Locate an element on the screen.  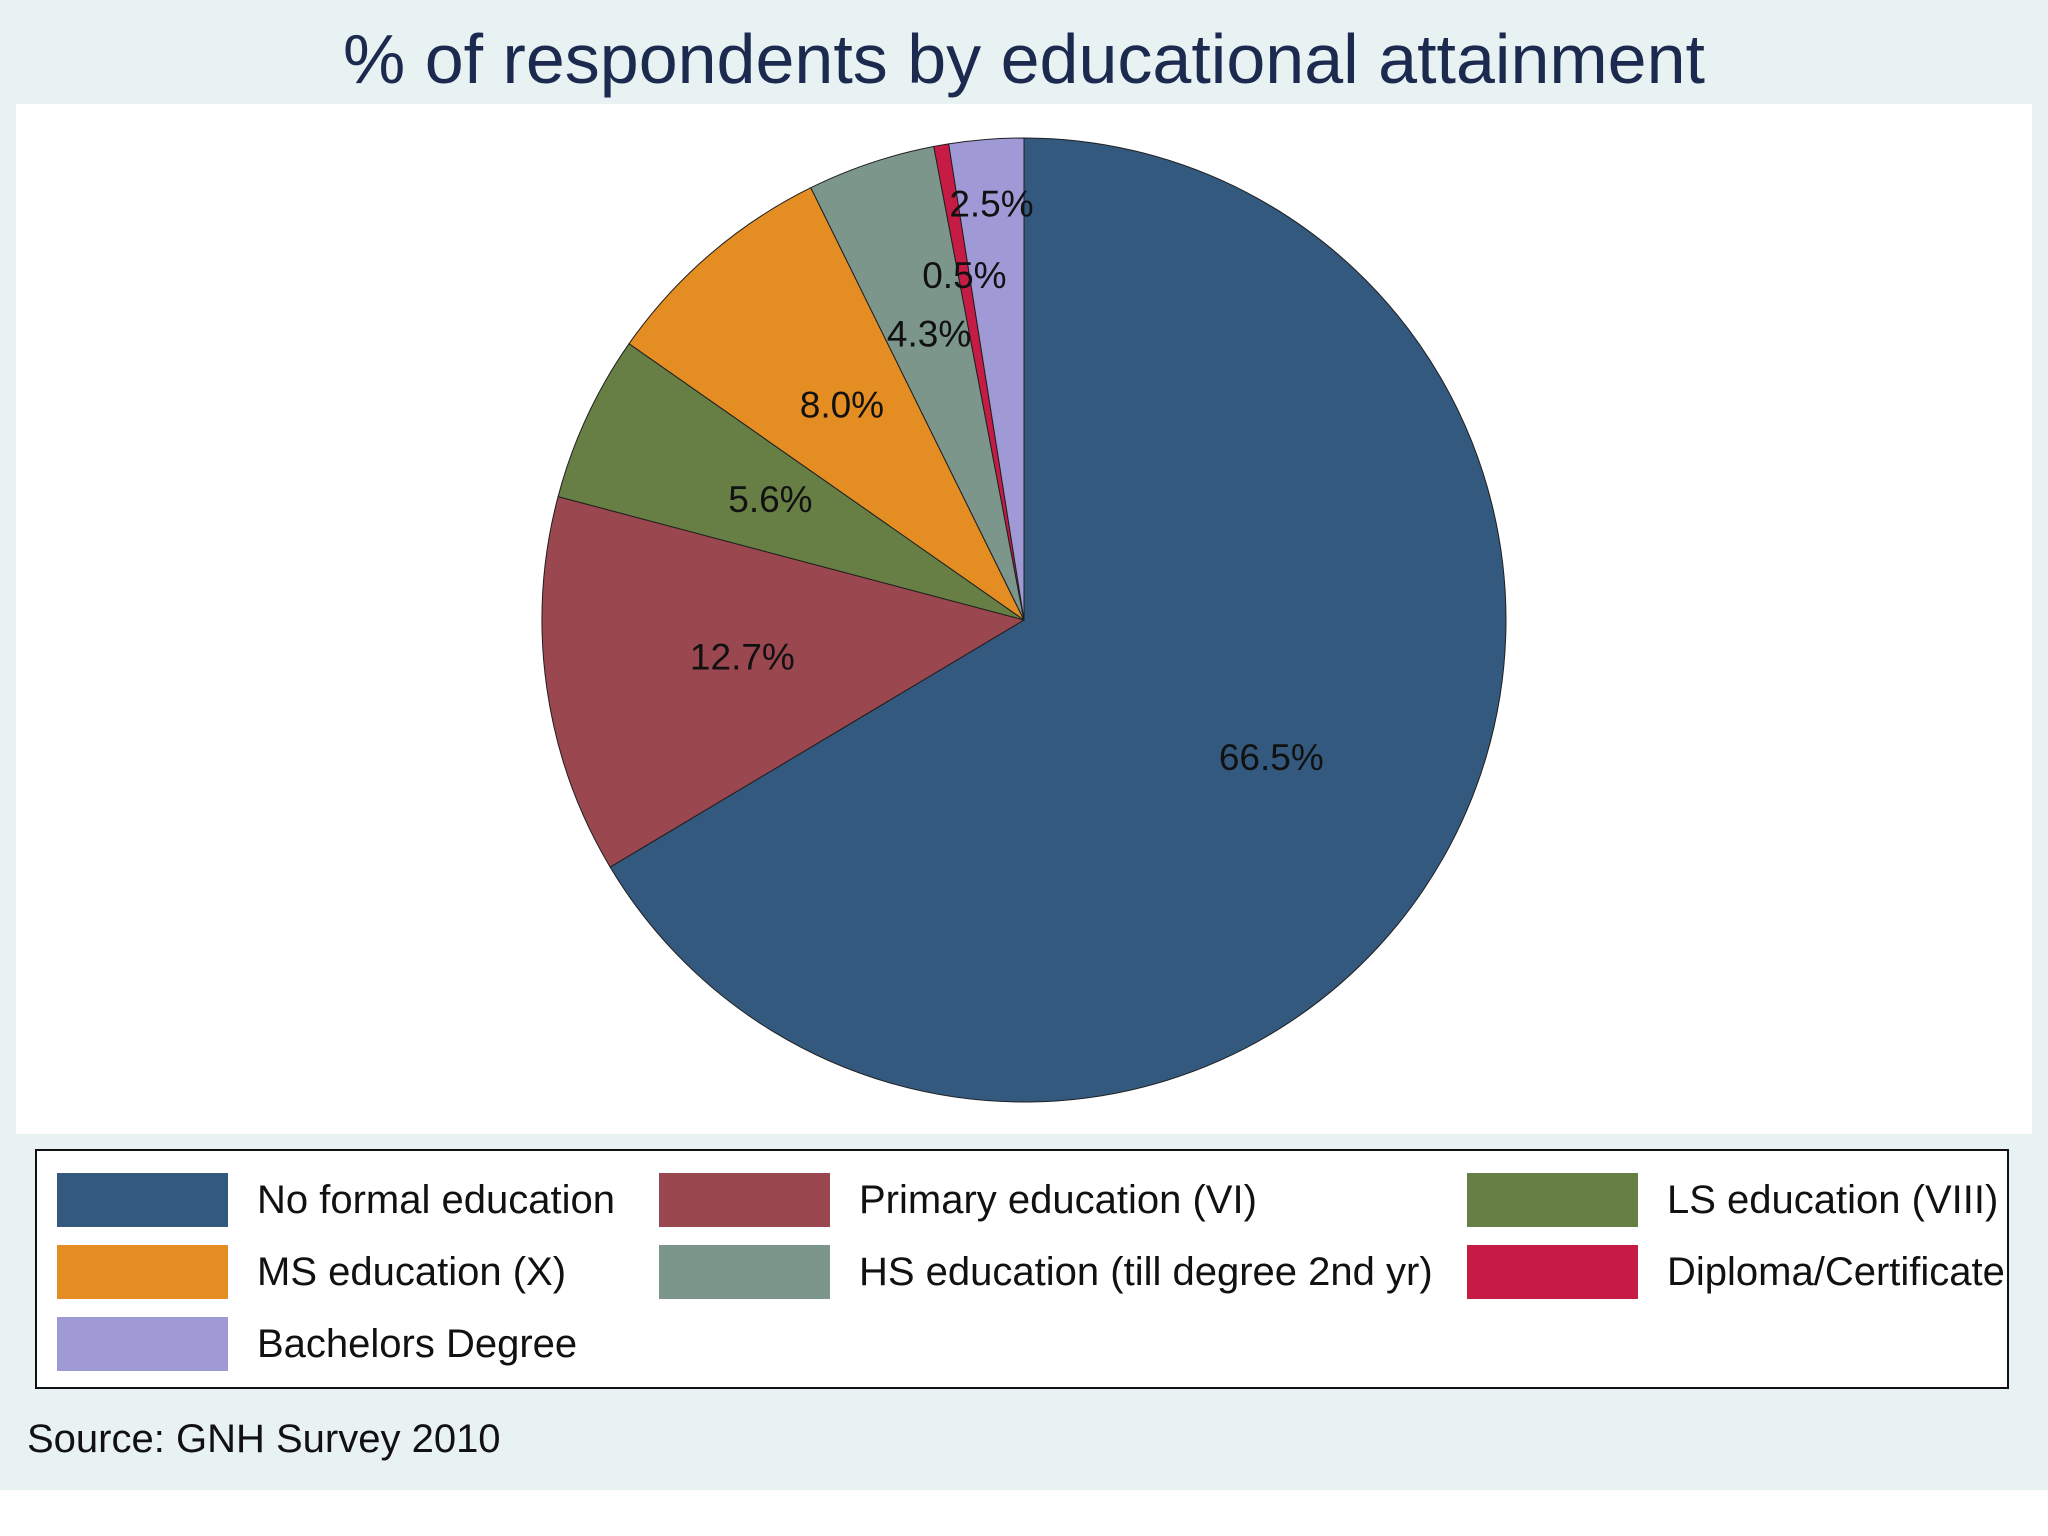
legend-item-diploma-certificate: Diploma/Certificate is located at coordinates (1736, 1272).